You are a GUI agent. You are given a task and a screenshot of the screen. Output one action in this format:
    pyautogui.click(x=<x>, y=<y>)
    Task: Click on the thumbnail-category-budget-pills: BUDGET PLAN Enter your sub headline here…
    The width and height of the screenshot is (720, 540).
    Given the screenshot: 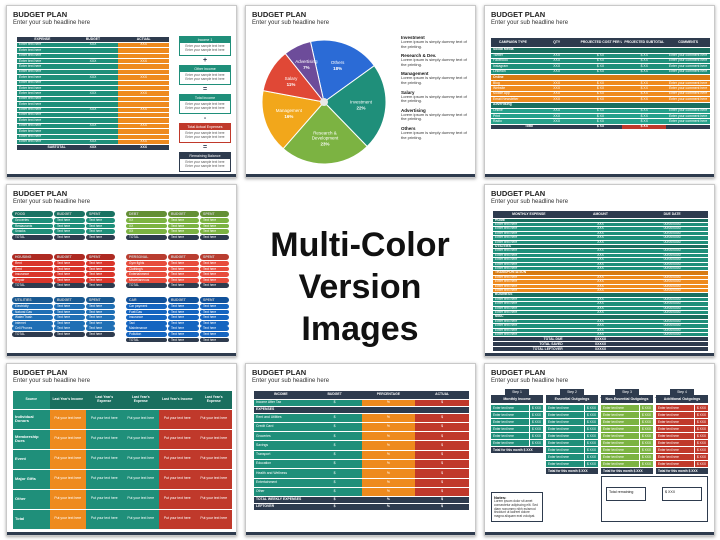 What is the action you would take?
    pyautogui.click(x=121, y=270)
    